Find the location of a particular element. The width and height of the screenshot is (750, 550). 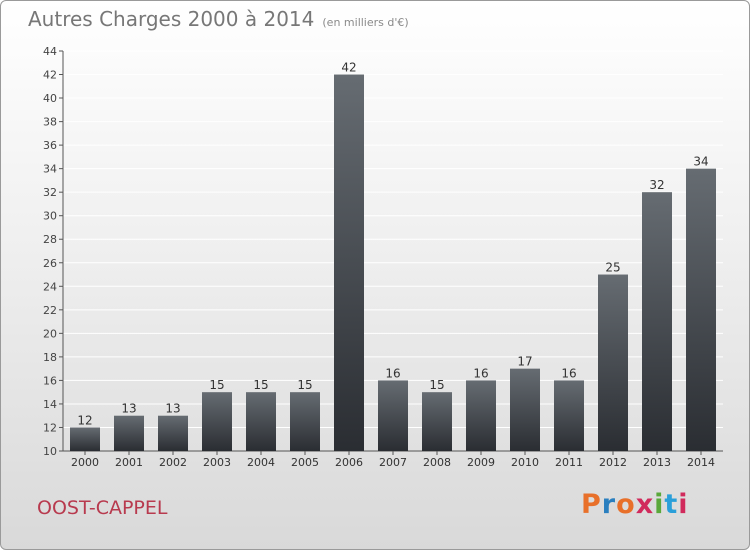

y-tick-label: 14 is located at coordinates (50, 404).